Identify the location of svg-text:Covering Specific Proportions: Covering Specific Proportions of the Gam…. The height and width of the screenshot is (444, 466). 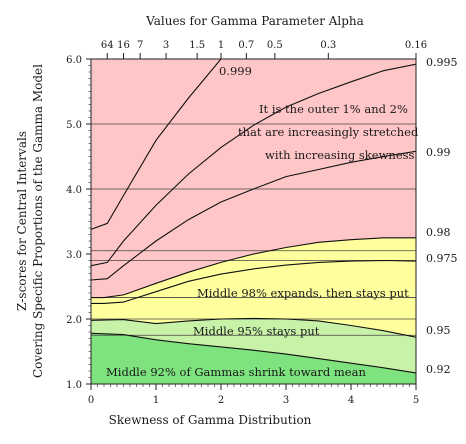
(38, 221).